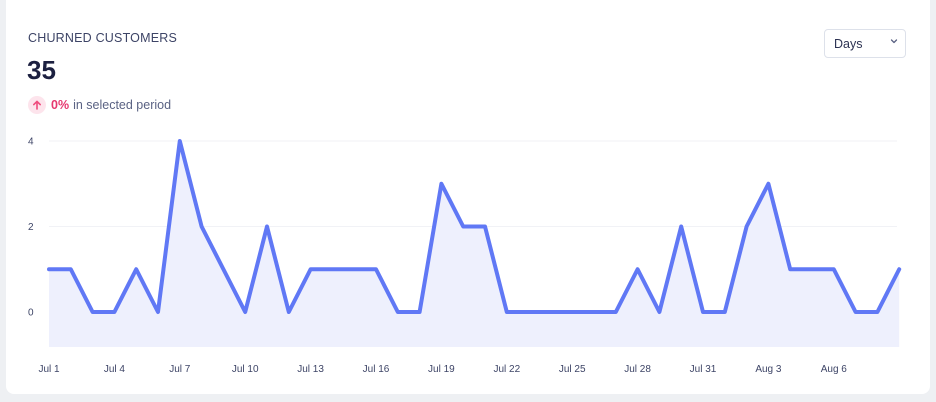 The height and width of the screenshot is (402, 936). Describe the element at coordinates (180, 369) in the screenshot. I see `x-tick-label: Jul 7` at that location.